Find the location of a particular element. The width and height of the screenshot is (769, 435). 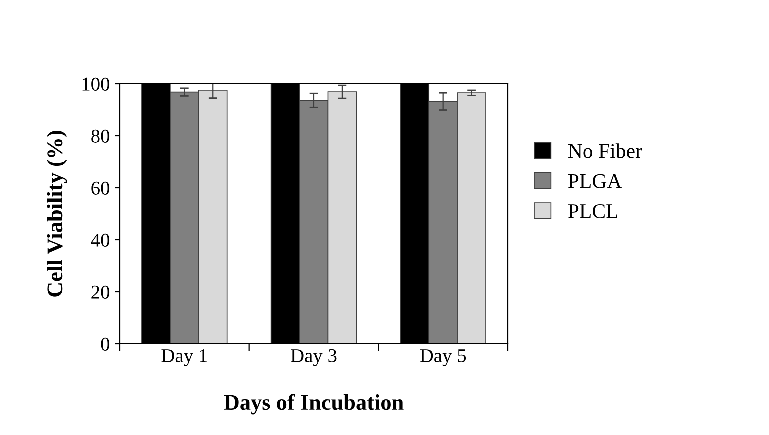

x-tick-label: Day 3 is located at coordinates (314, 357).